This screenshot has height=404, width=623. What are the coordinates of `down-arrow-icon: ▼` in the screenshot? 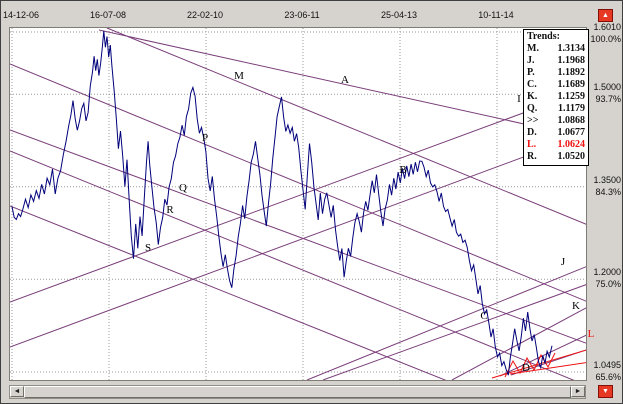 It's located at (605, 391).